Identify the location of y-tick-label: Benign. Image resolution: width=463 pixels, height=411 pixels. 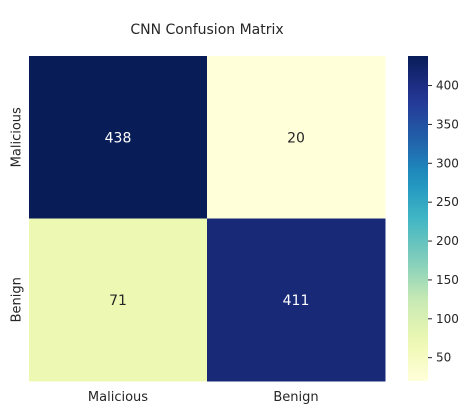
(17, 299).